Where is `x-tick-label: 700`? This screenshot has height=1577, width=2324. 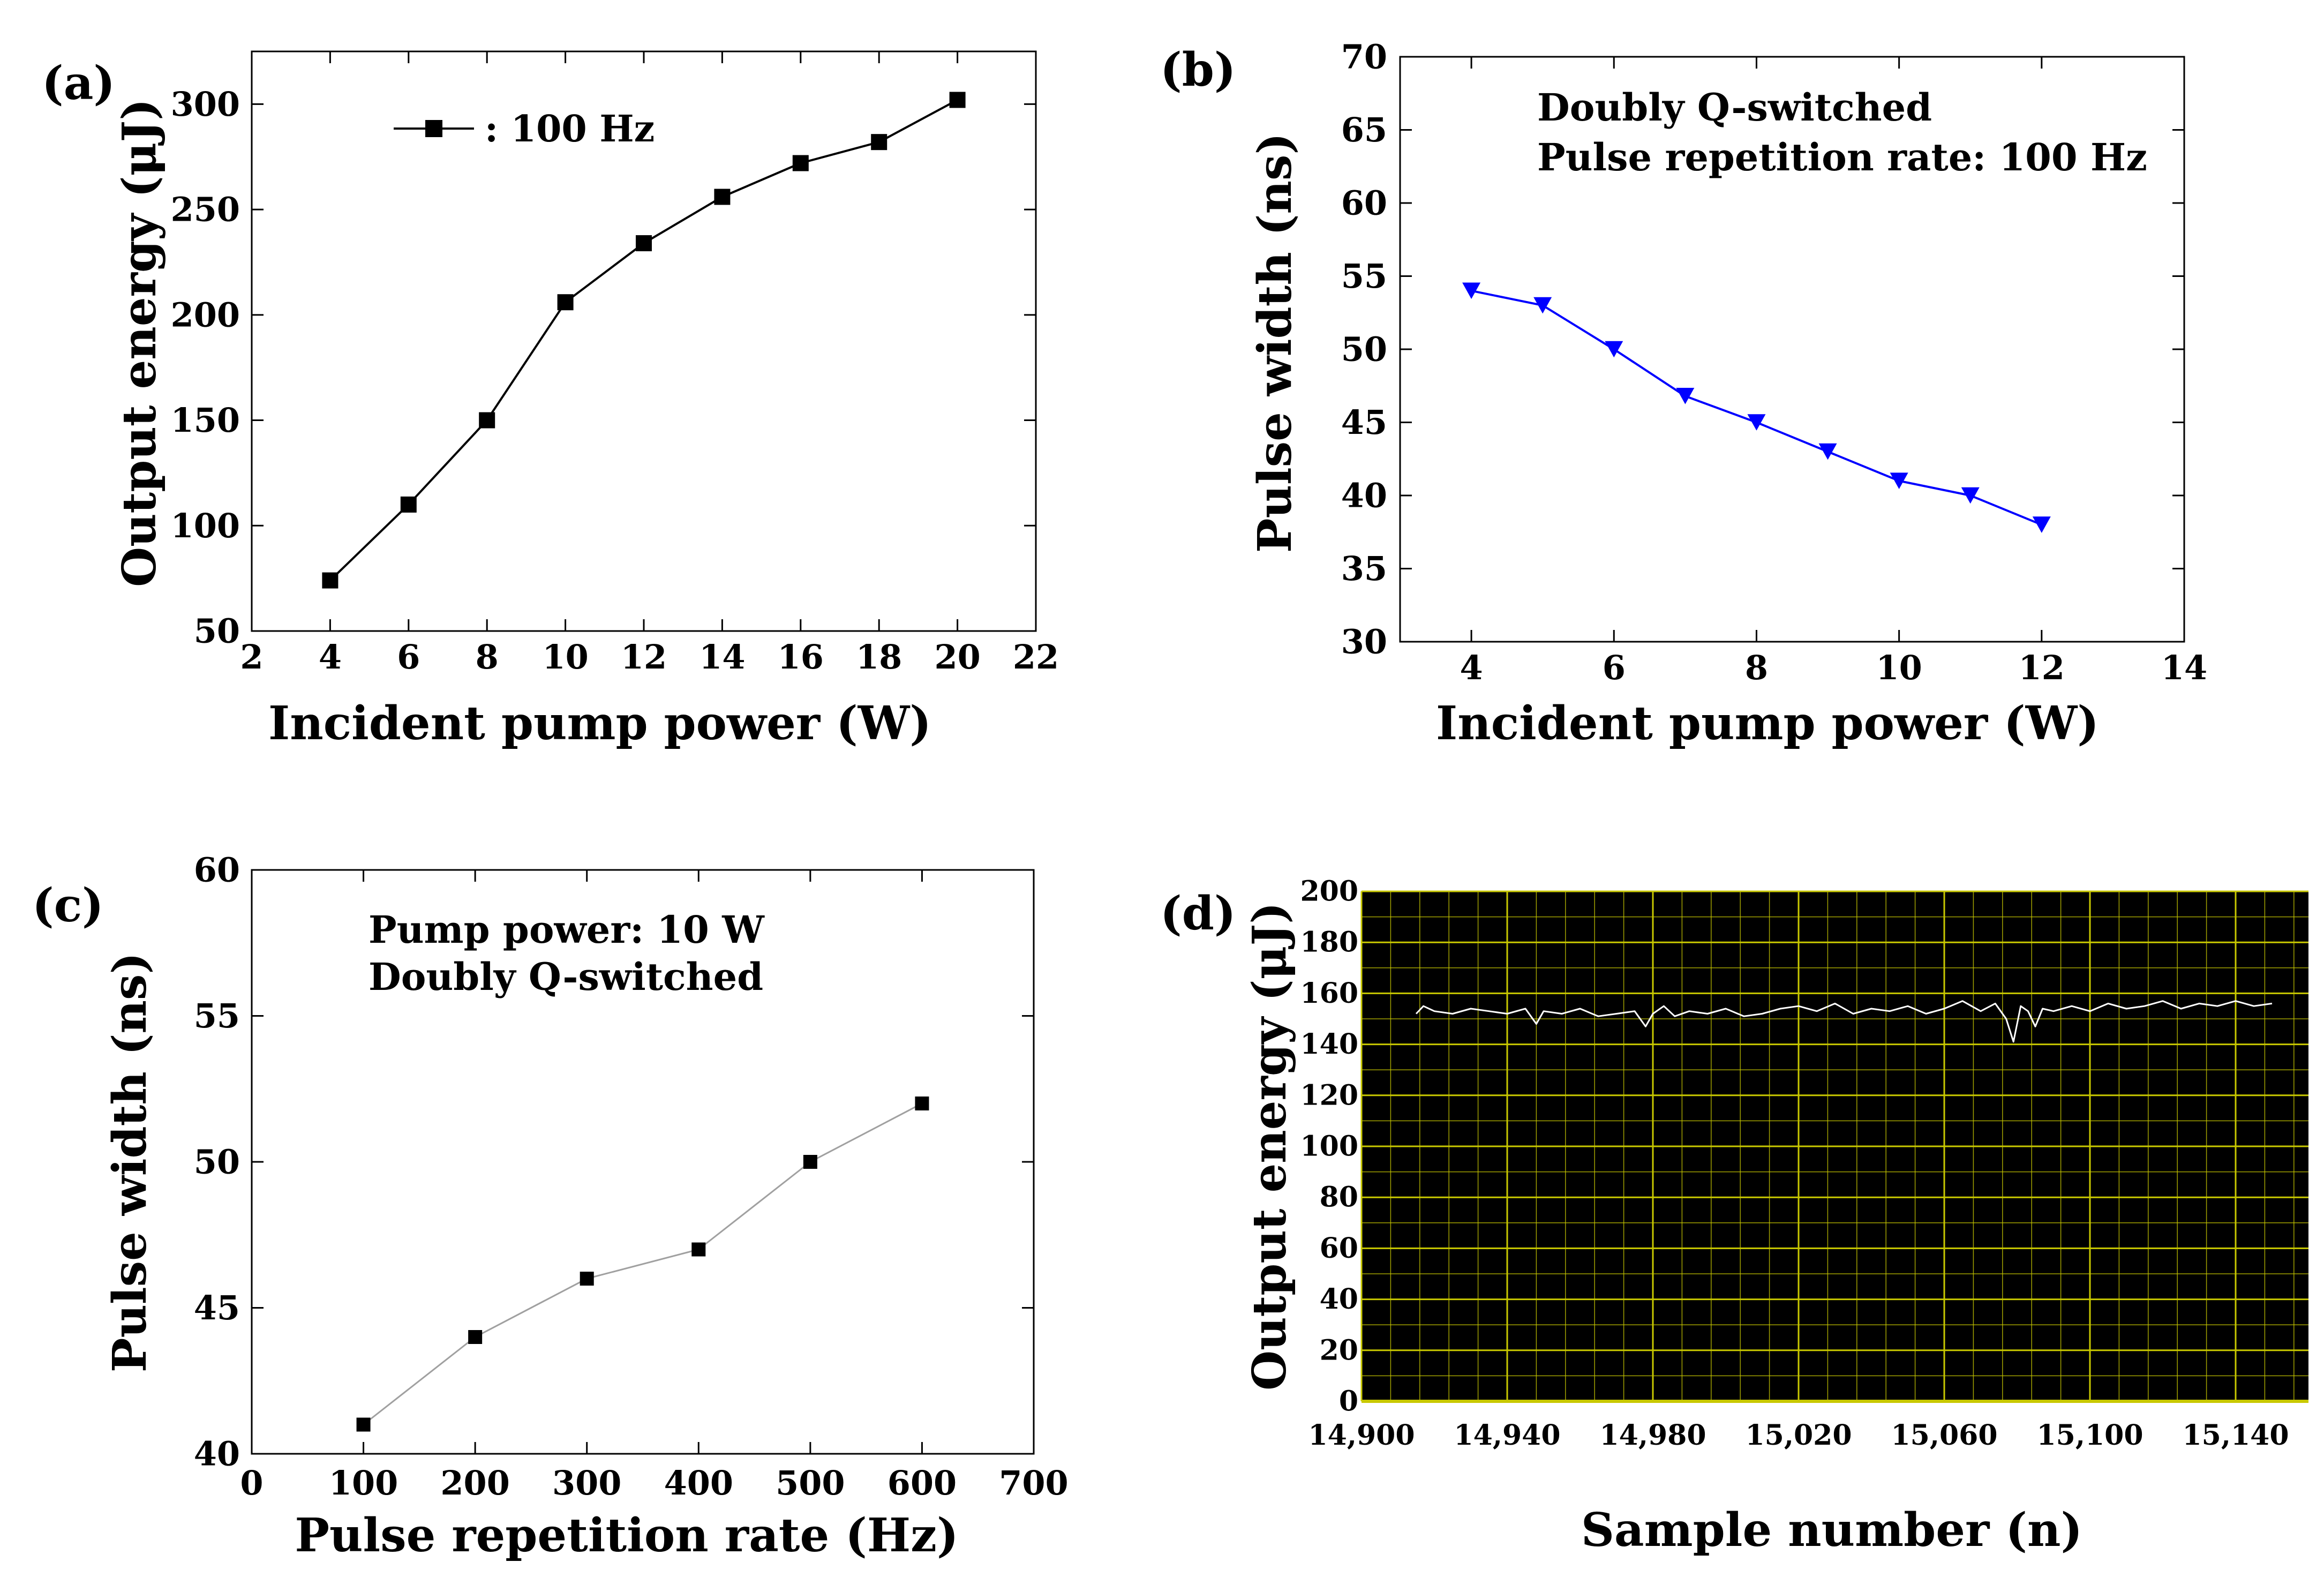 x-tick-label: 700 is located at coordinates (1033, 1483).